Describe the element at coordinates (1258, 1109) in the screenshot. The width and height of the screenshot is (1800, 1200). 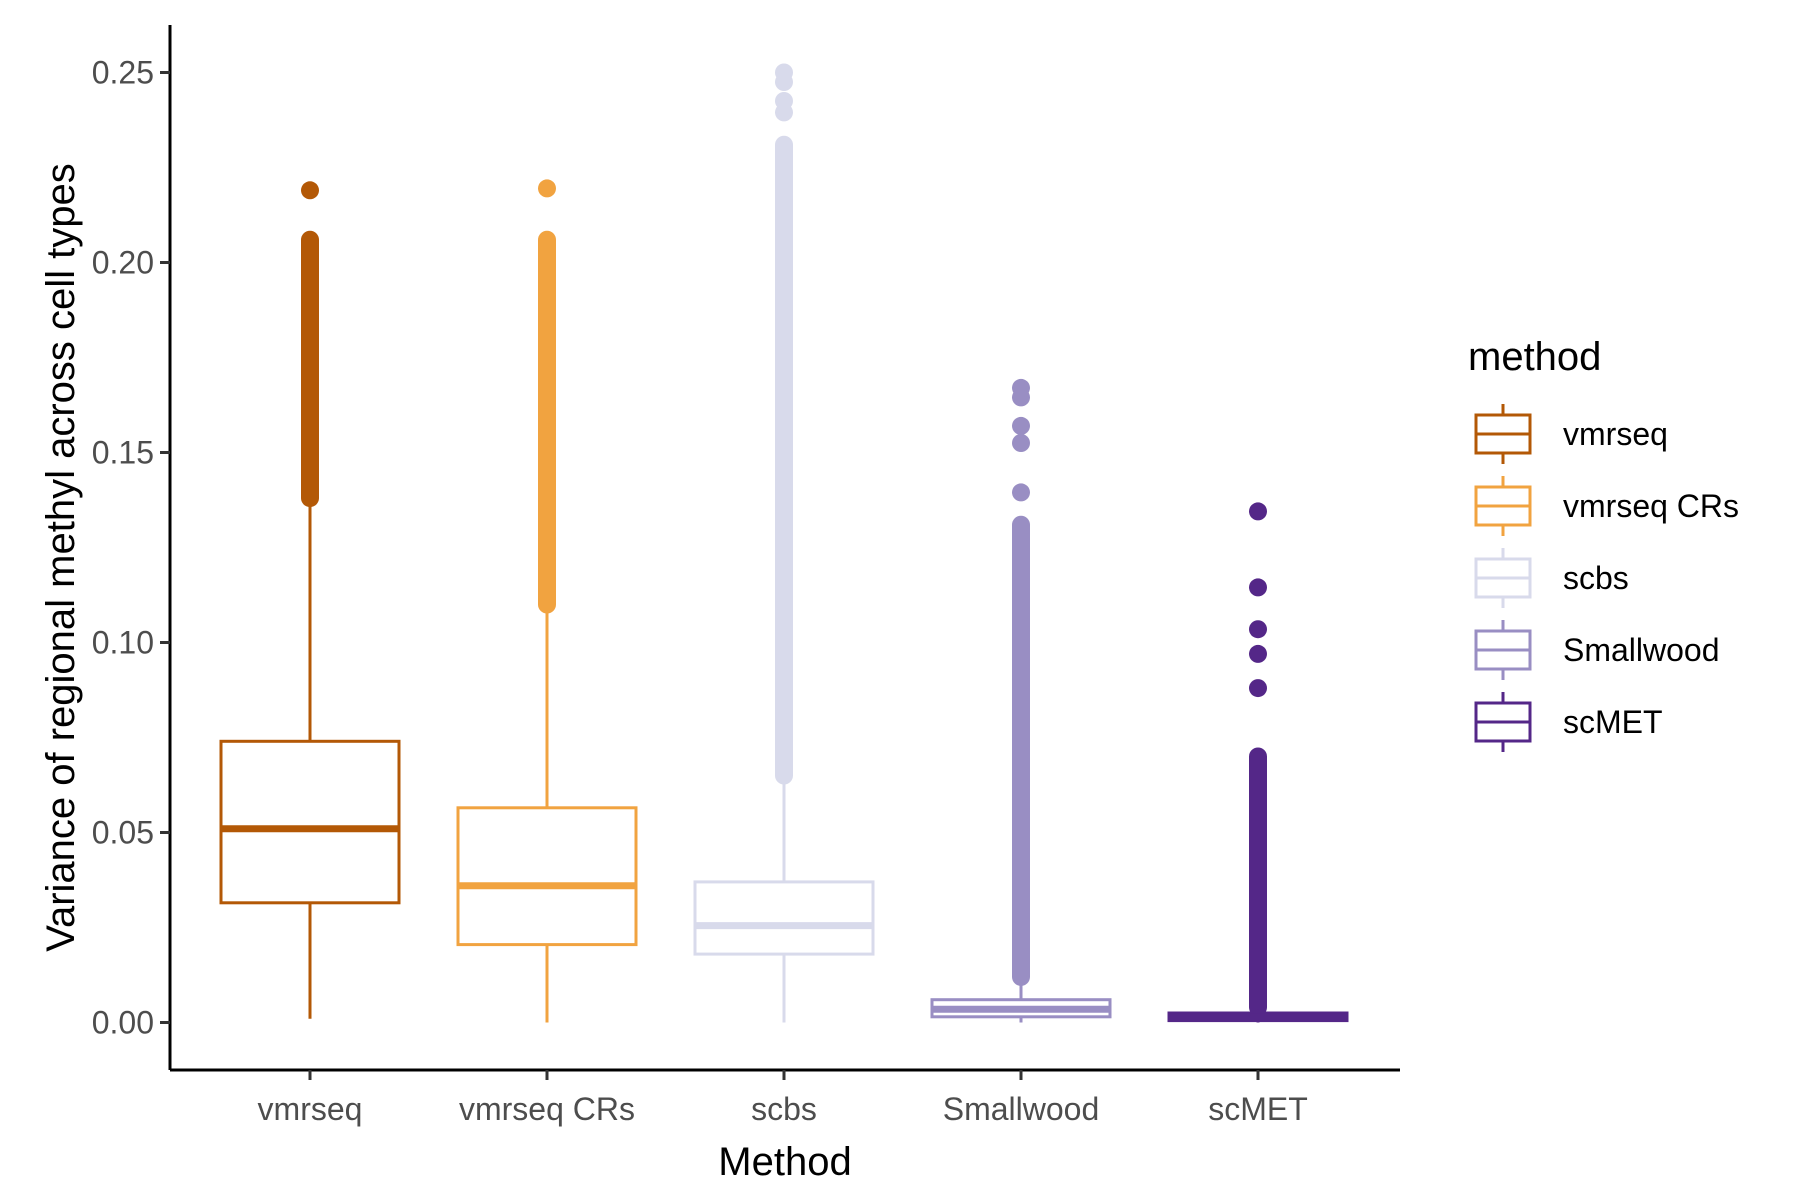
I see `x-tick-label: scMET` at that location.